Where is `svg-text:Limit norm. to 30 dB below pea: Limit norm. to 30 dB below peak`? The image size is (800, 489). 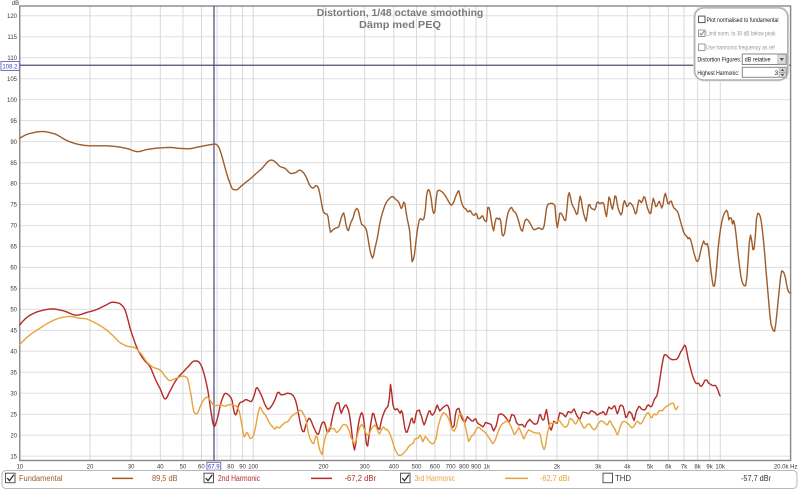 svg-text:Limit norm. to 30 dB below pea: Limit norm. to 30 dB below peak is located at coordinates (741, 33).